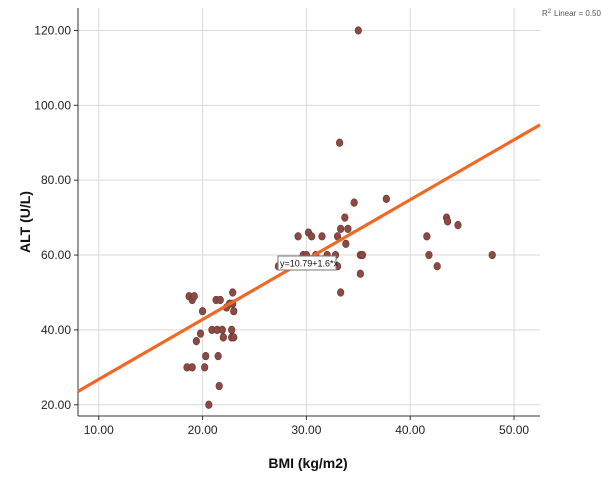 Image resolution: width=601 pixels, height=480 pixels. I want to click on y-tick-label: 20.00, so click(56, 405).